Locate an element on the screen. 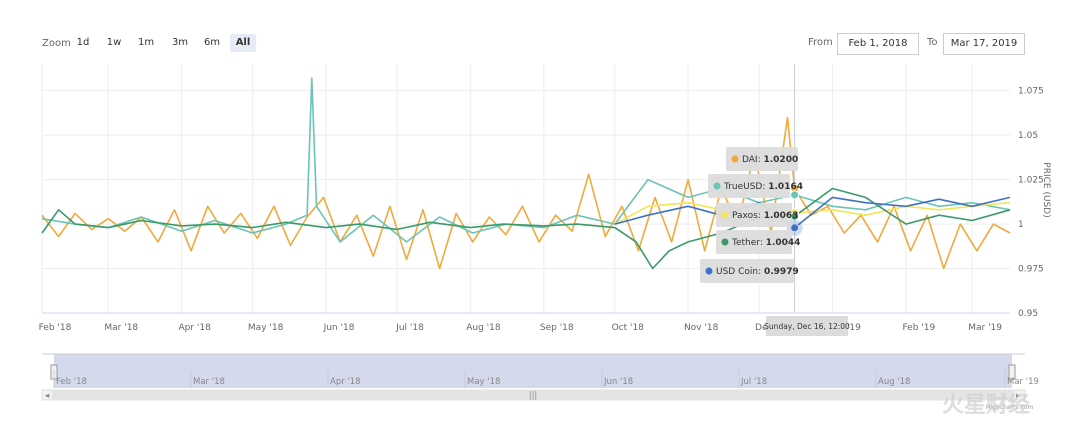 The width and height of the screenshot is (1080, 424). navigator-label: Mar '19 is located at coordinates (1023, 382).